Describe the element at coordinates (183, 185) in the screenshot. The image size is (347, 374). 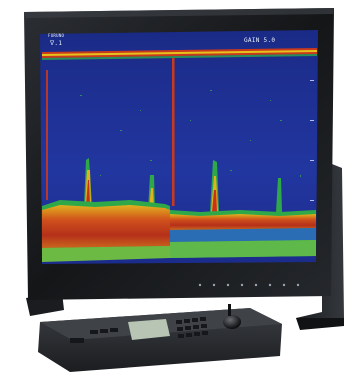
I see `fish-school-echoes` at that location.